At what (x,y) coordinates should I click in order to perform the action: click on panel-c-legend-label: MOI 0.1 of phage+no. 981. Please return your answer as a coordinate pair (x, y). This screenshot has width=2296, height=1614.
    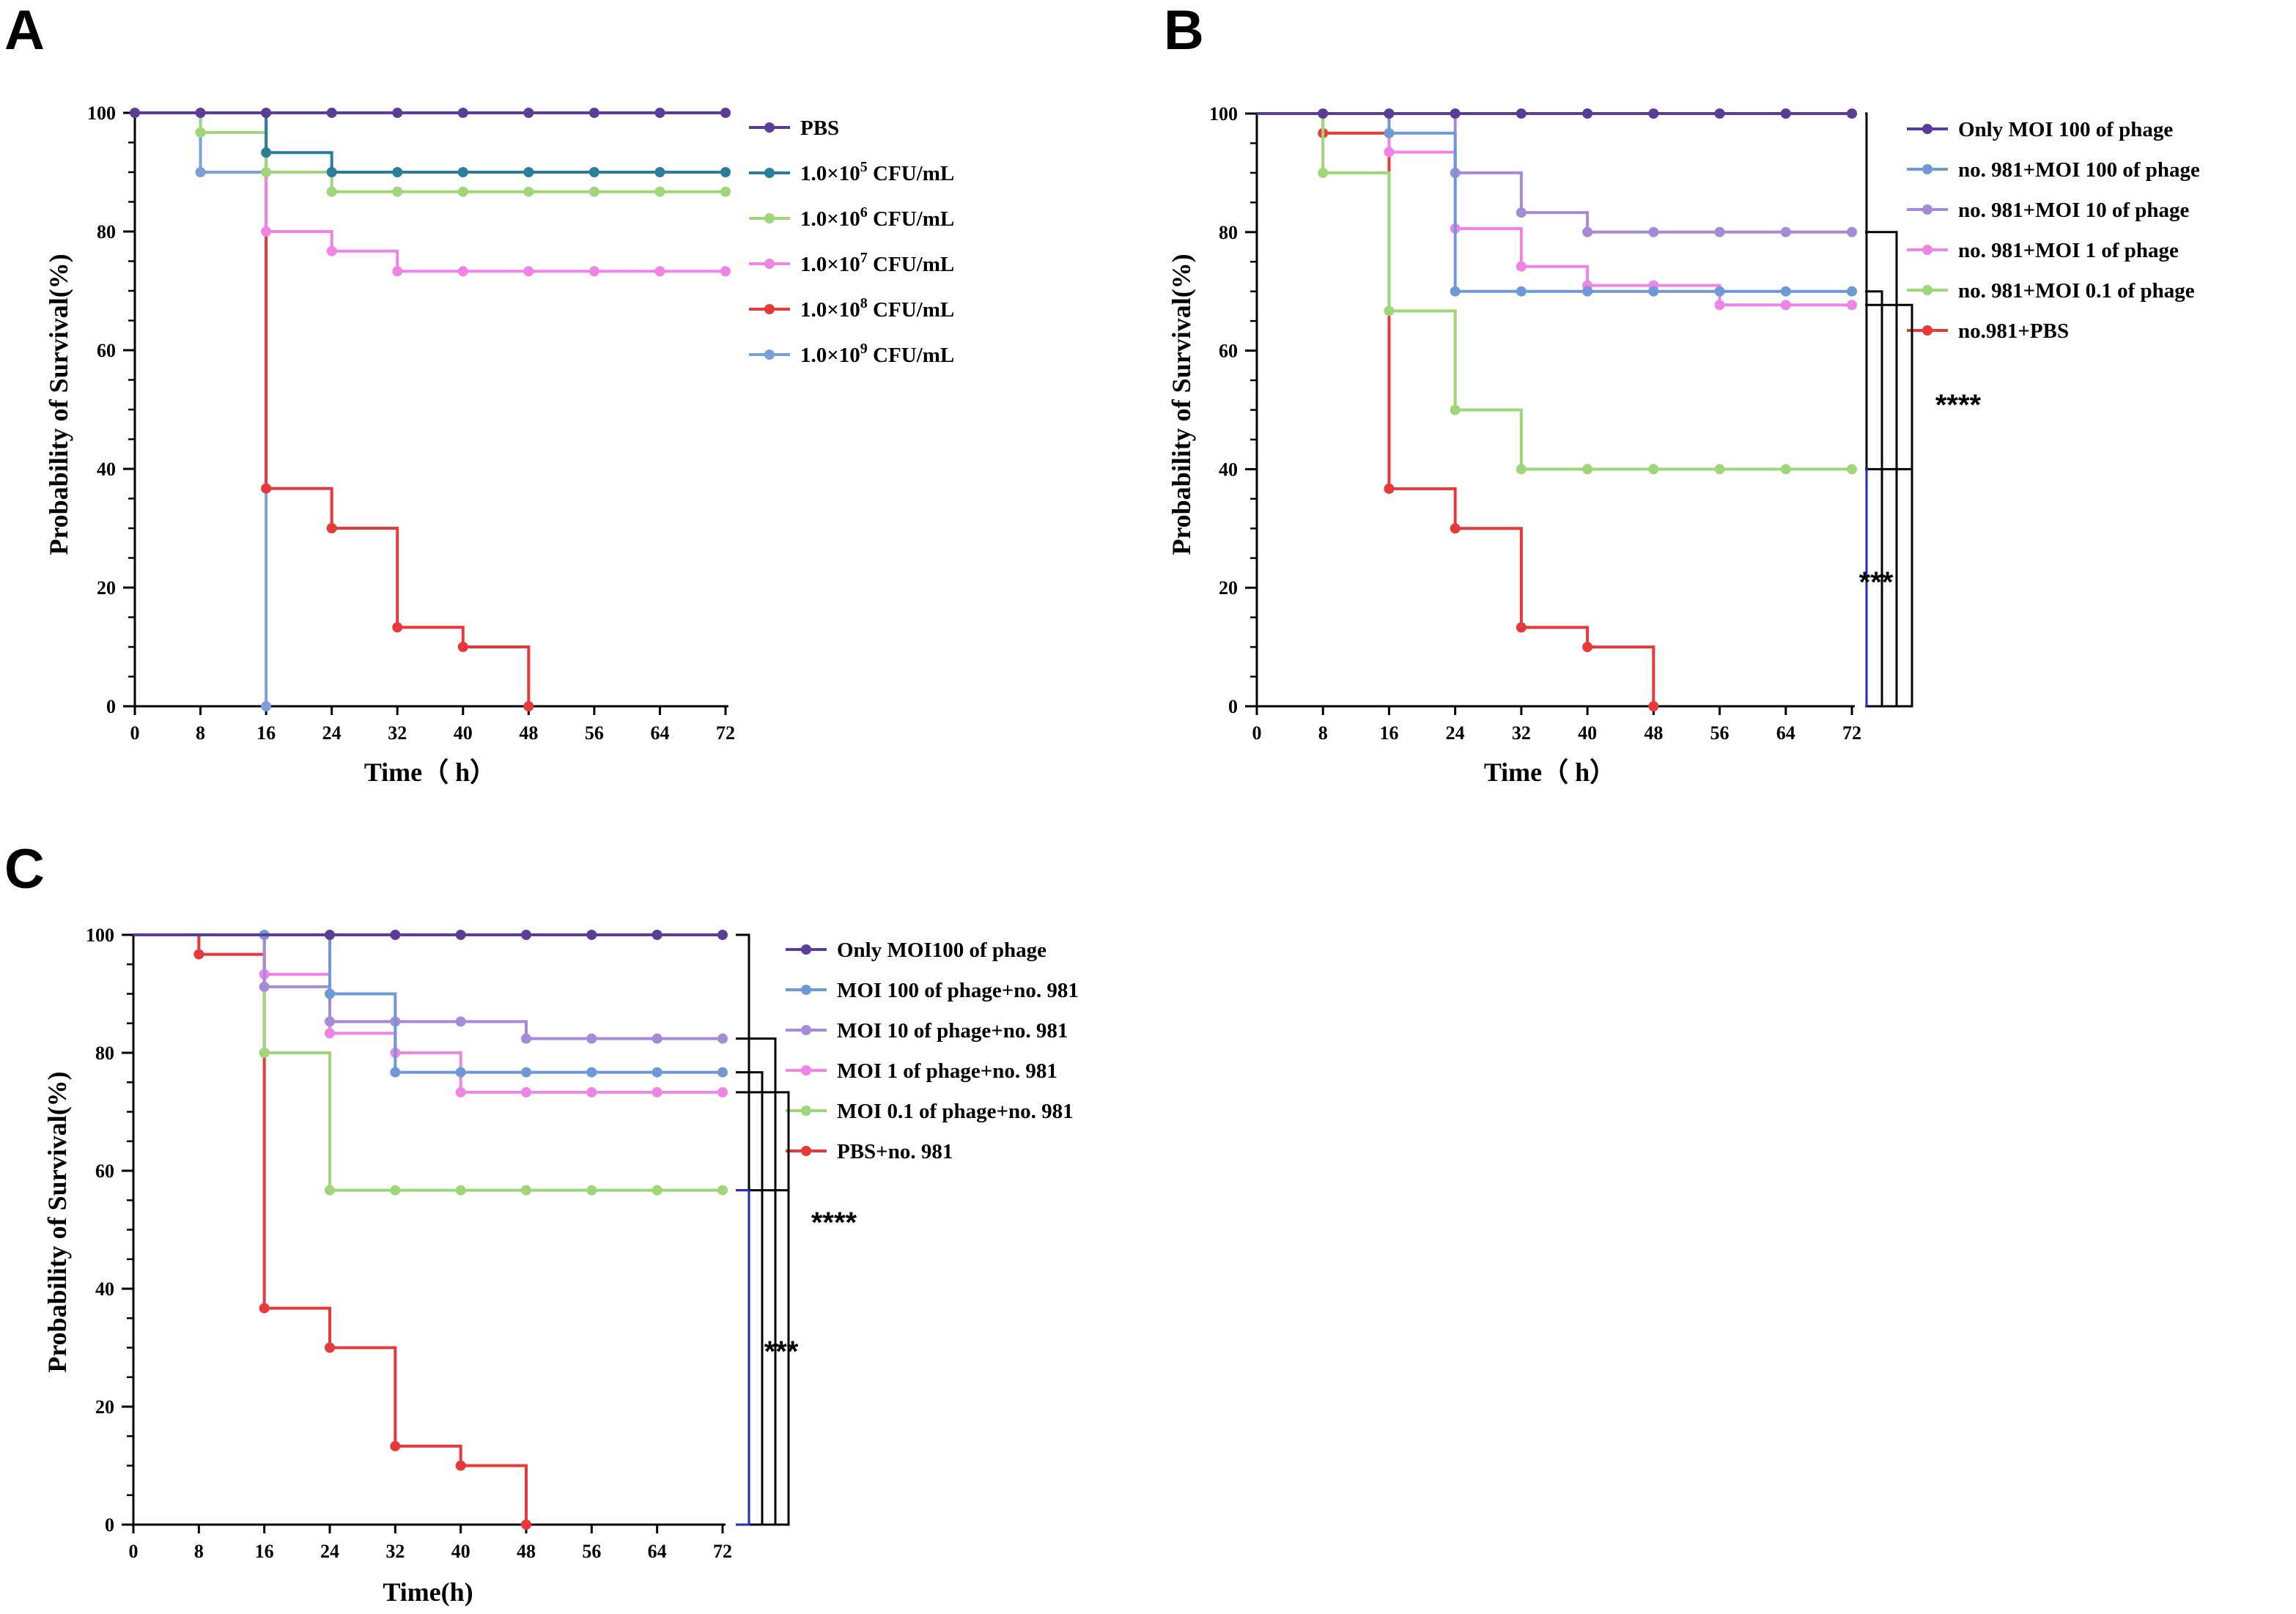
    Looking at the image, I should click on (955, 1111).